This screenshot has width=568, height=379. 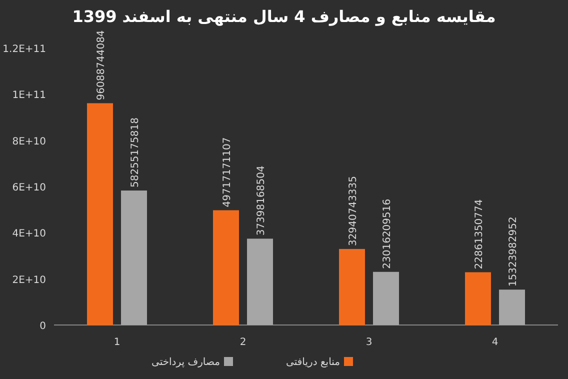 I want to click on x-tick-label: 3, so click(x=369, y=342).